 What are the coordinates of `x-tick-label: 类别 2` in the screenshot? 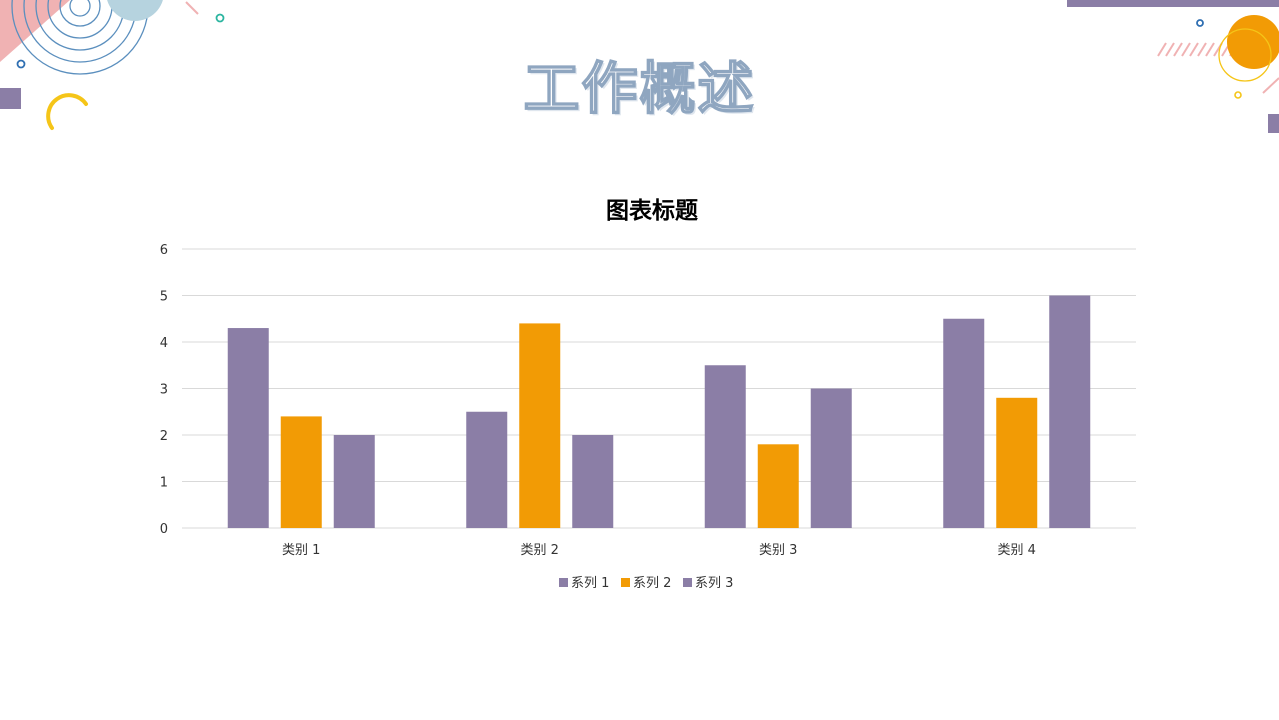 It's located at (540, 550).